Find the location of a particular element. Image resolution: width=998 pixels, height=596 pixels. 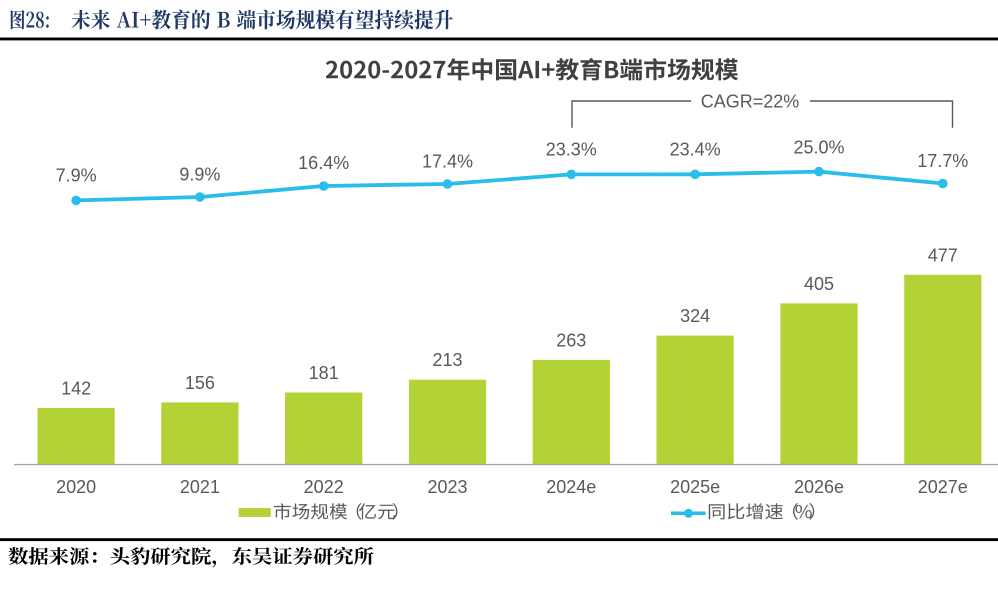

svg-text: 156 is located at coordinates (200, 383).